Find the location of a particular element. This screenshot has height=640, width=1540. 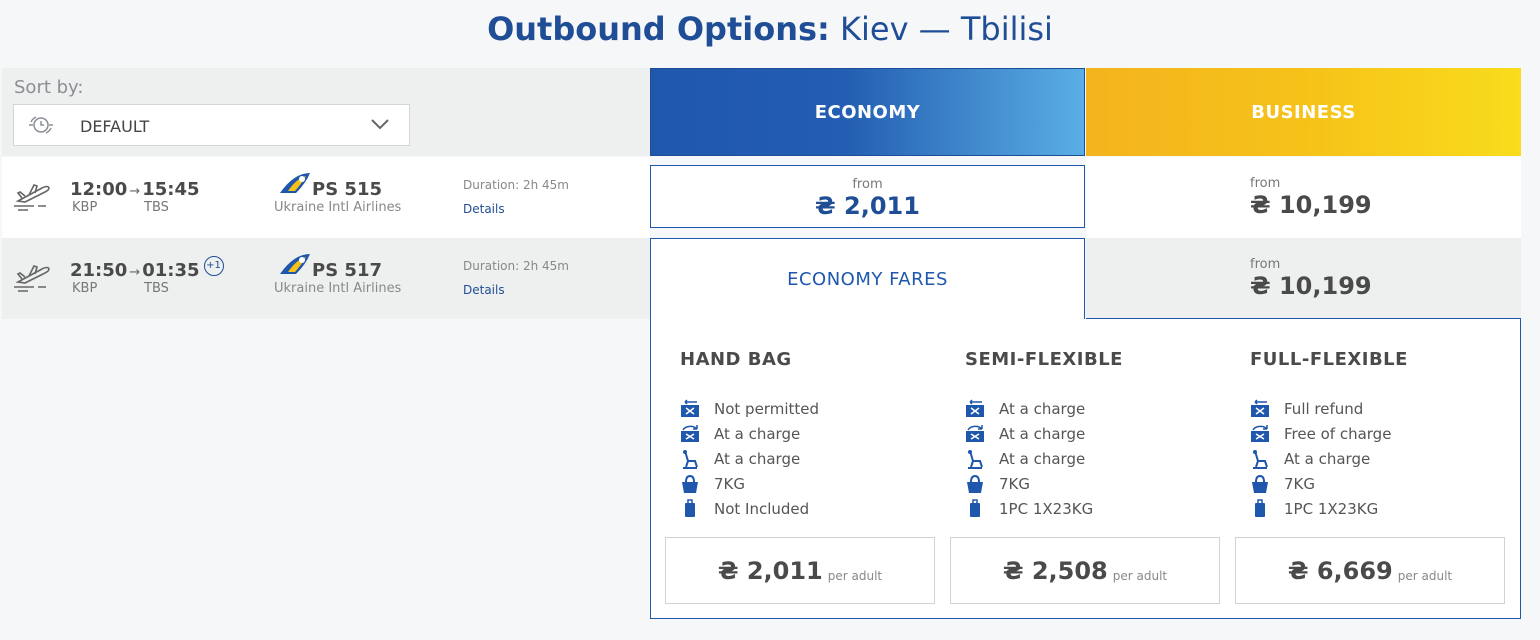

economy-class-header: ECONOMY is located at coordinates (867, 112).